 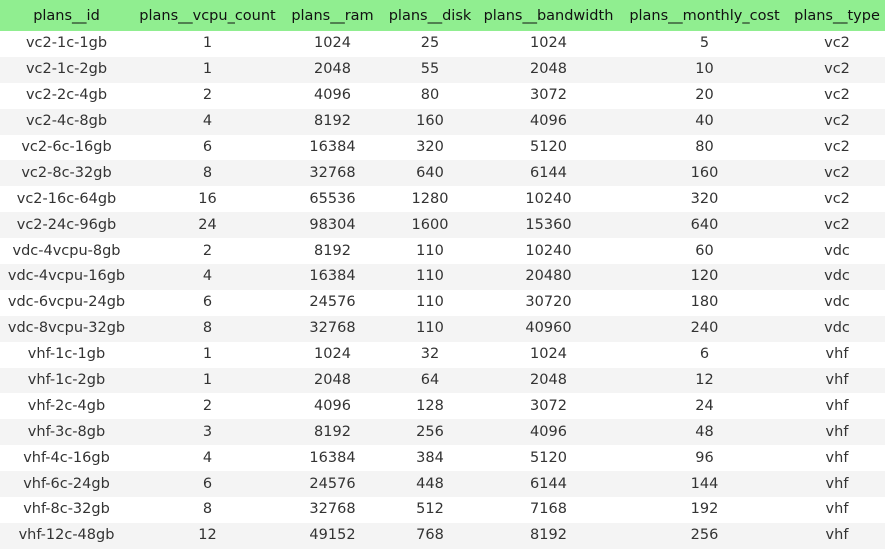 I want to click on table-row: vhf-8c-32gb 8 32768 512 7168 192 vhf, so click(x=442, y=510).